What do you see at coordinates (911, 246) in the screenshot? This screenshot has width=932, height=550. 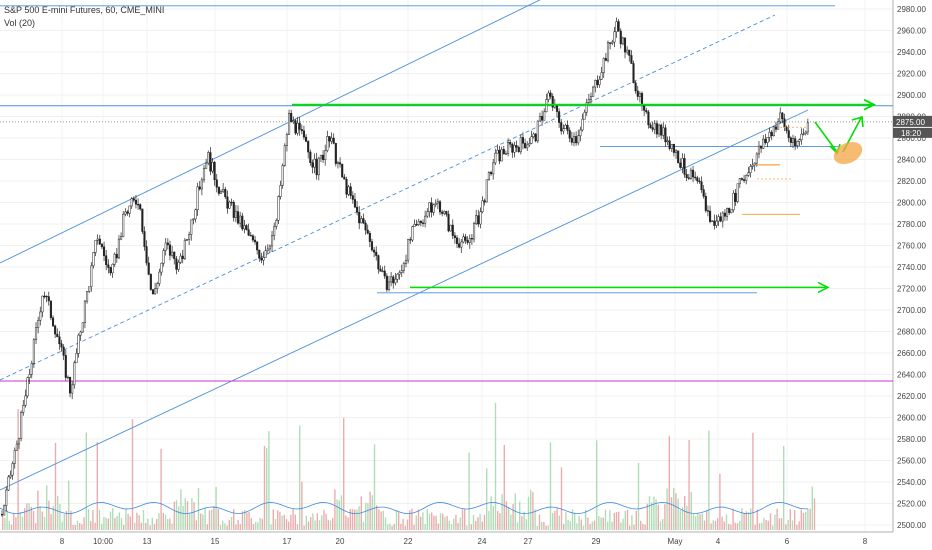 I see `price-tick-label: 2760.00` at bounding box center [911, 246].